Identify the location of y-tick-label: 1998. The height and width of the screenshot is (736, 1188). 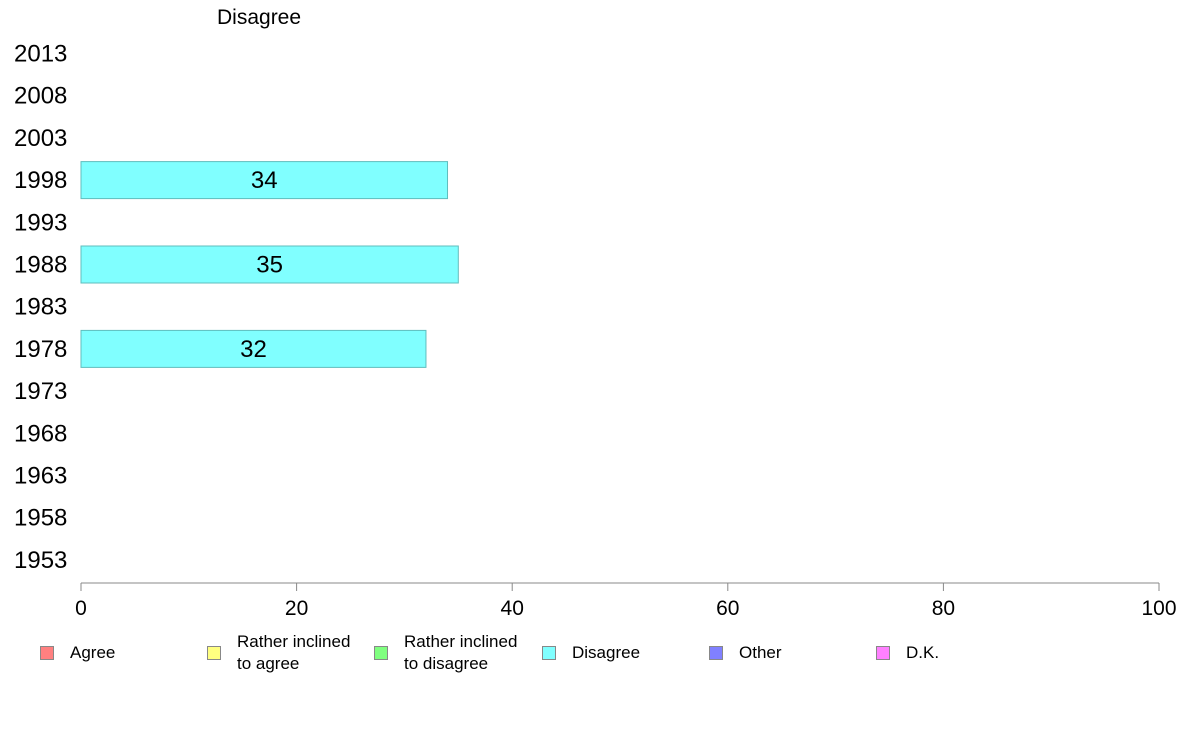
(40, 180).